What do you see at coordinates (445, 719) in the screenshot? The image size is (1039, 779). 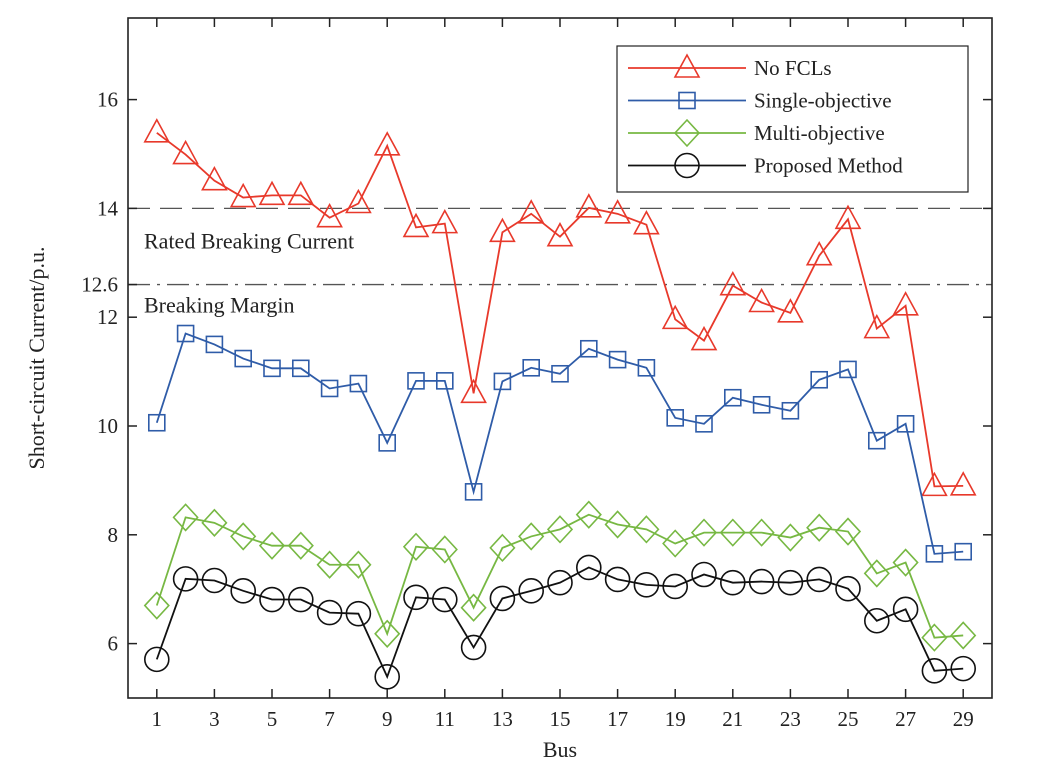 I see `x-tick-label: 11` at bounding box center [445, 719].